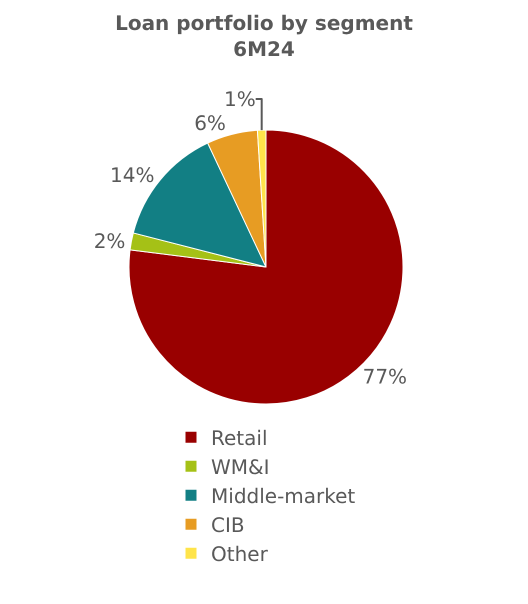 This screenshot has height=604, width=528. What do you see at coordinates (210, 123) in the screenshot?
I see `data-label: 6%` at bounding box center [210, 123].